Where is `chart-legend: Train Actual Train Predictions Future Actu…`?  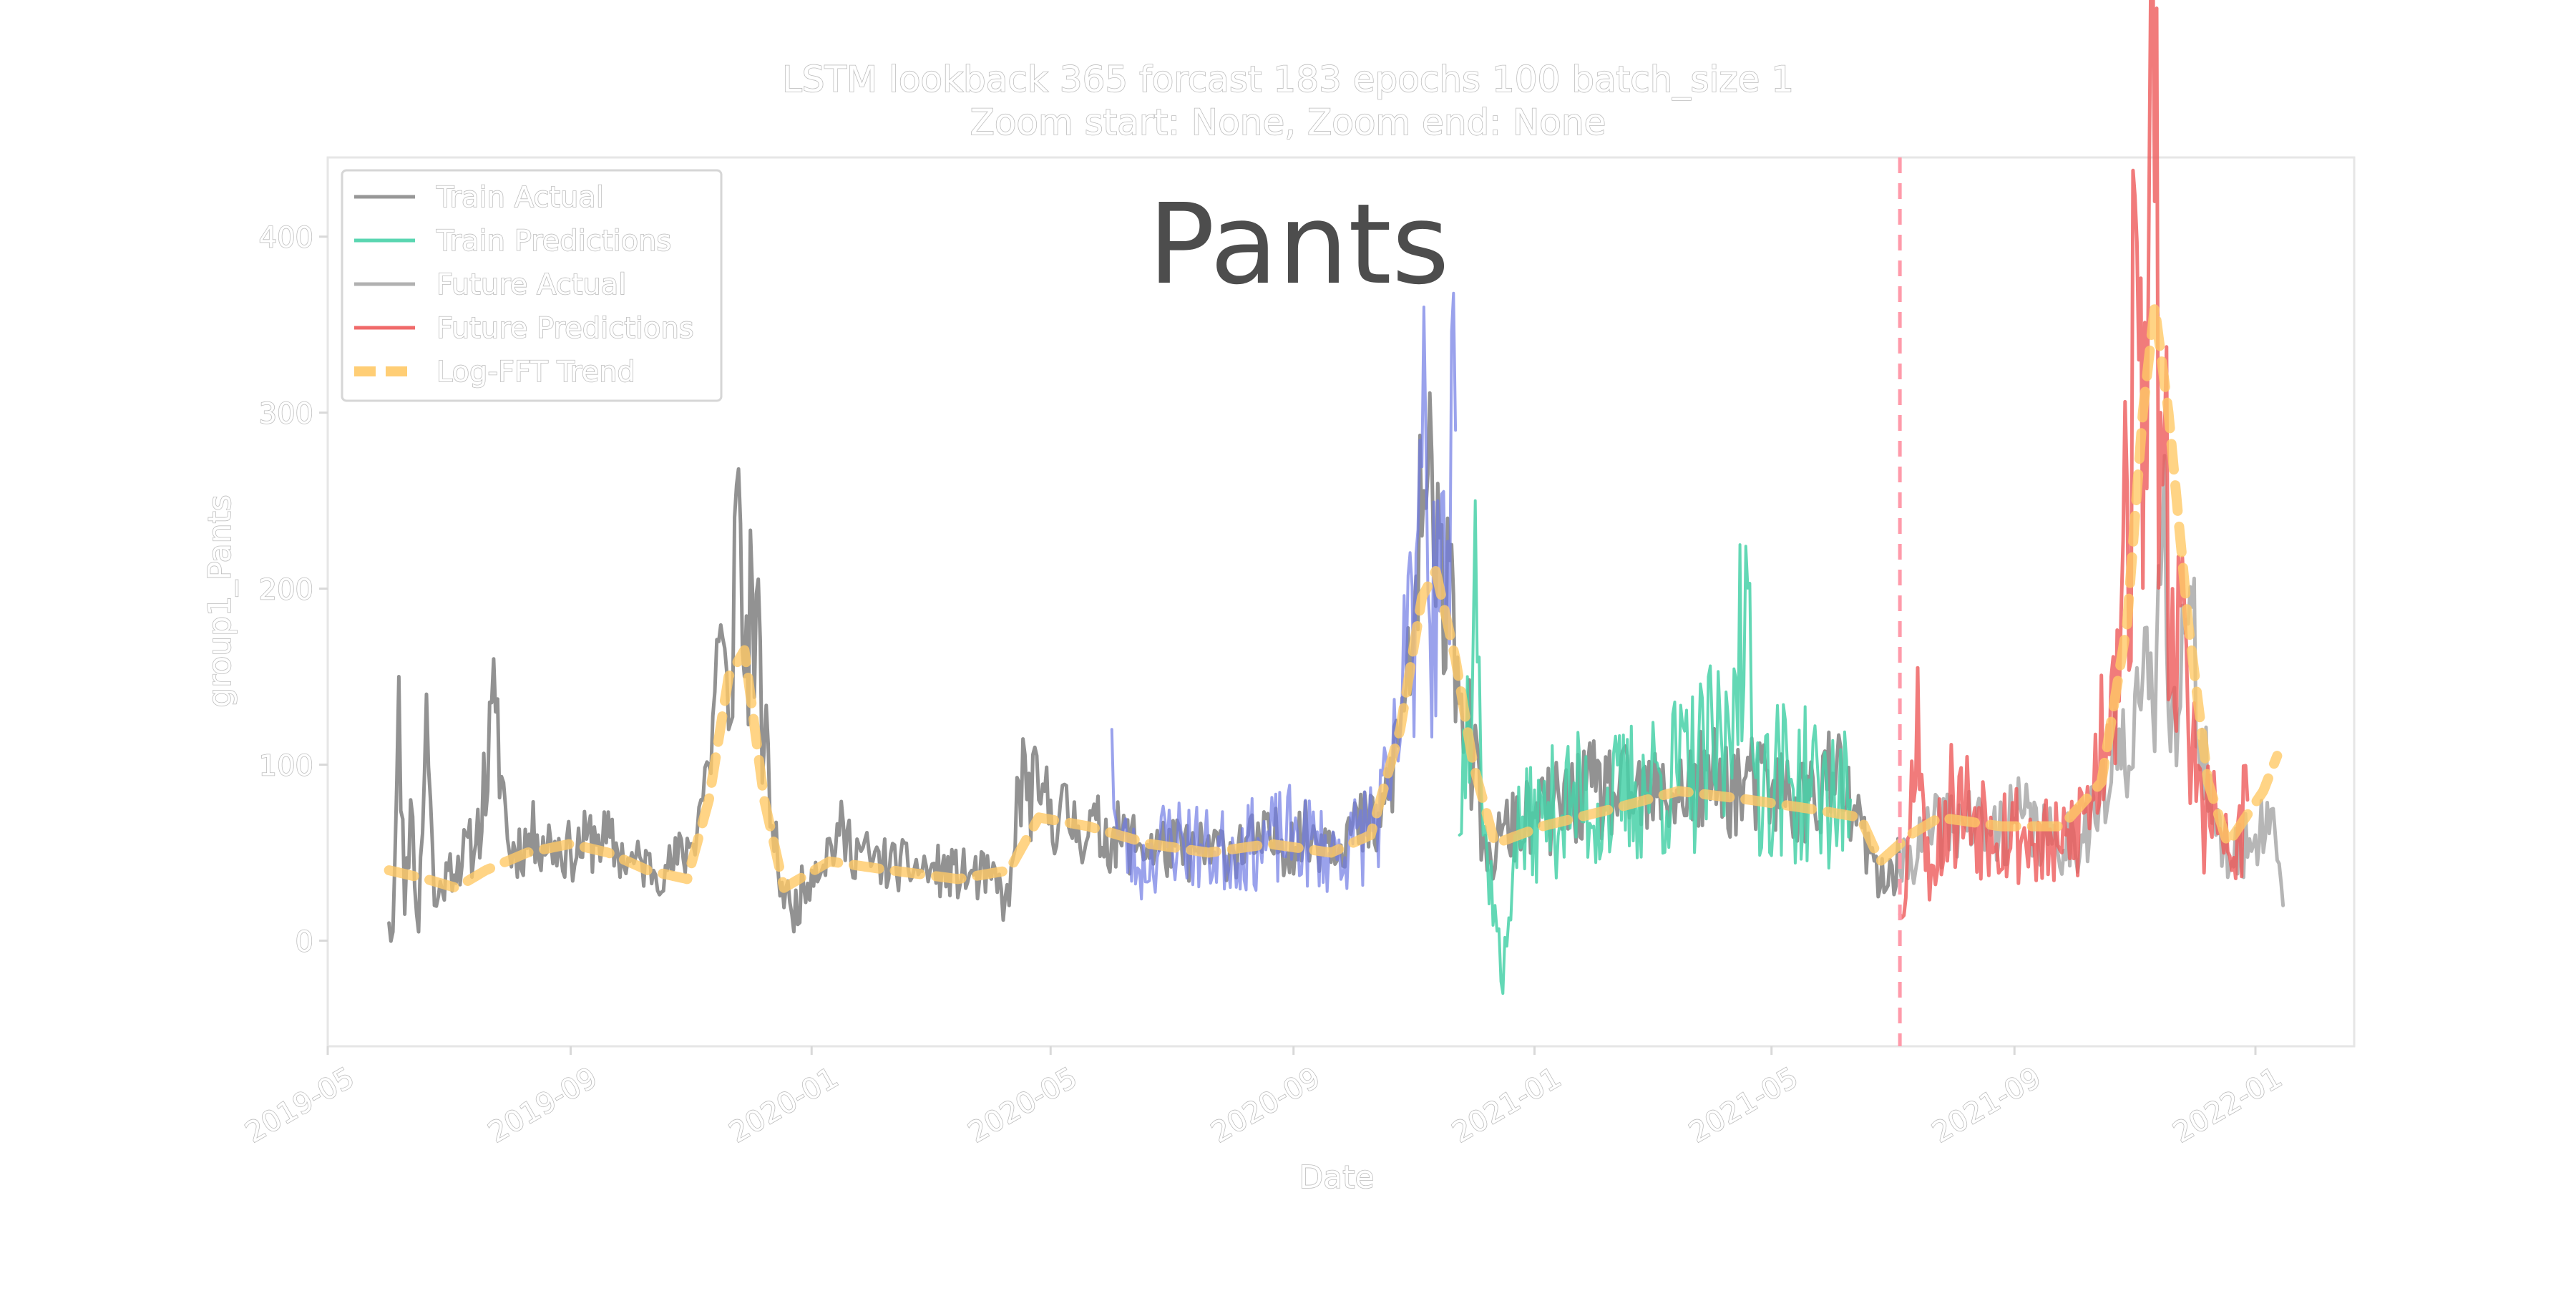
chart-legend: Train Actual Train Predictions Future Actu… is located at coordinates (532, 285).